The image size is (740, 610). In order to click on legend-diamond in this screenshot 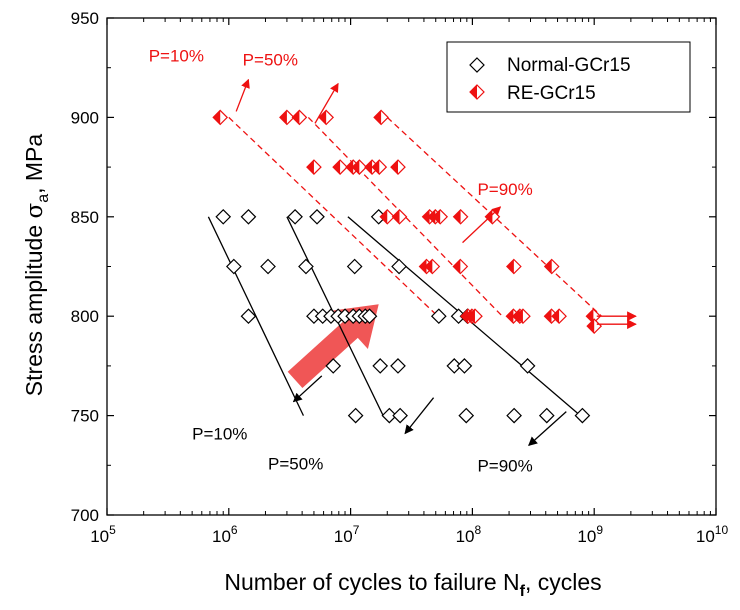, I will do `click(477, 92)`.